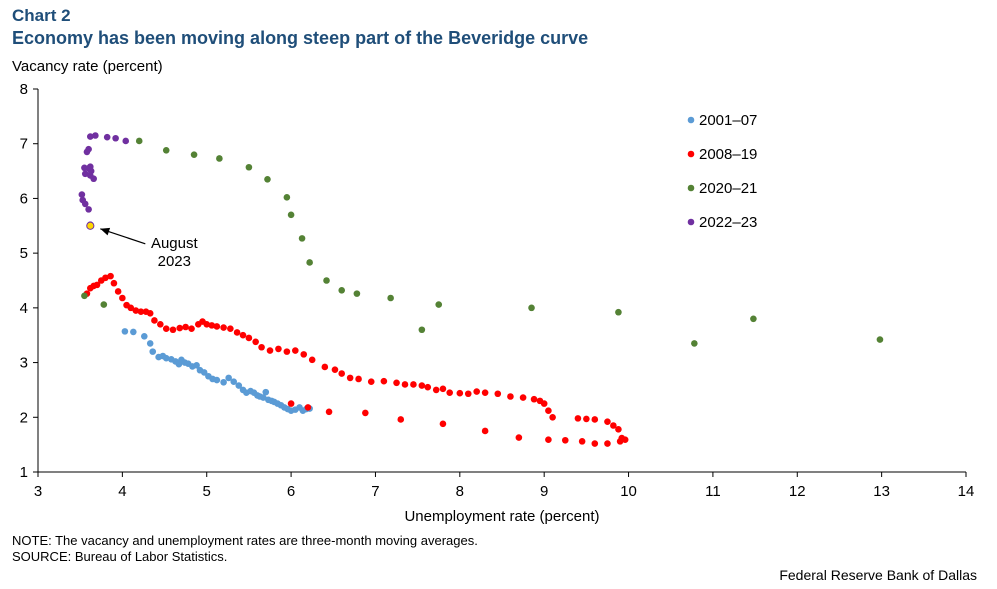 This screenshot has height=589, width=997. I want to click on y-tick-label: 8, so click(24, 89).